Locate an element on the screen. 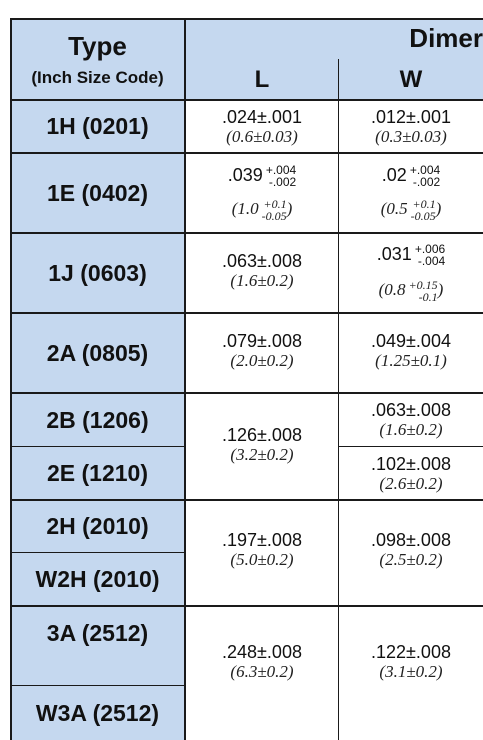 The image size is (483, 740). type-cell: W2H (2010) is located at coordinates (97, 579).